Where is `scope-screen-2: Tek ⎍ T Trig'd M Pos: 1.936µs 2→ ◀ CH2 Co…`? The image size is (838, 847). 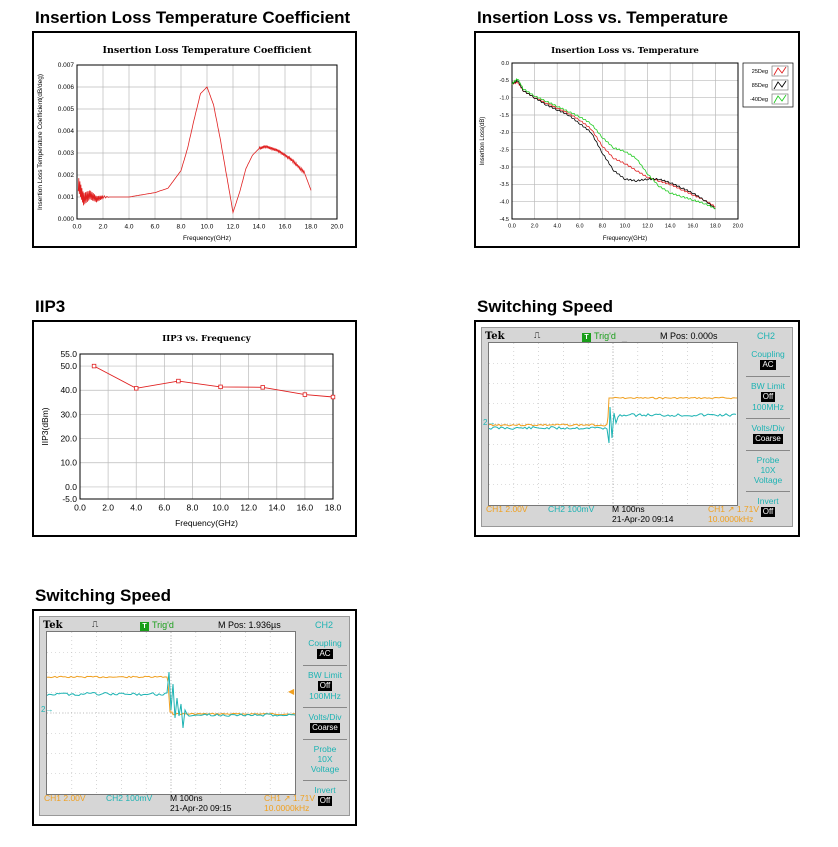
scope-screen-2: Tek ⎍ T Trig'd M Pos: 1.936µs 2→ ◀ CH2 Co… is located at coordinates (194, 716).